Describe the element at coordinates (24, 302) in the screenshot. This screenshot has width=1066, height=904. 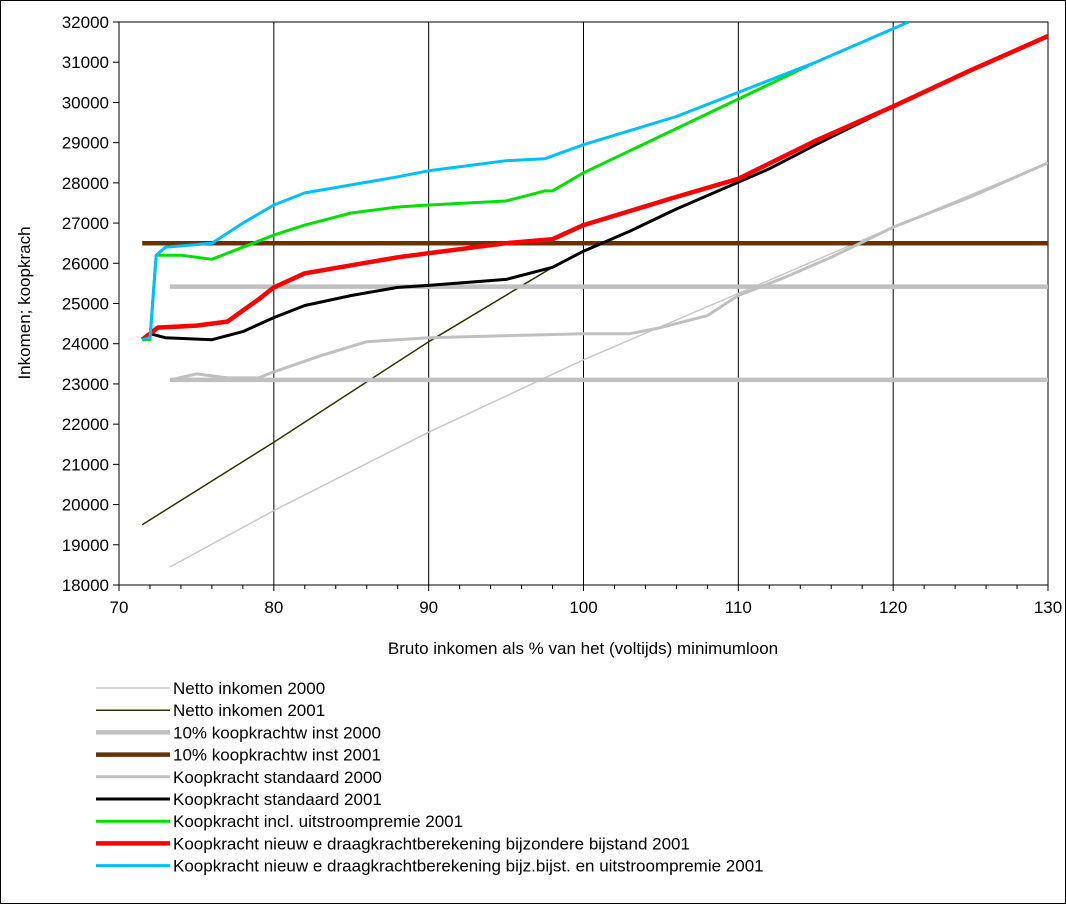
I see `y-axis-label: Inkomen; koopkrach` at that location.